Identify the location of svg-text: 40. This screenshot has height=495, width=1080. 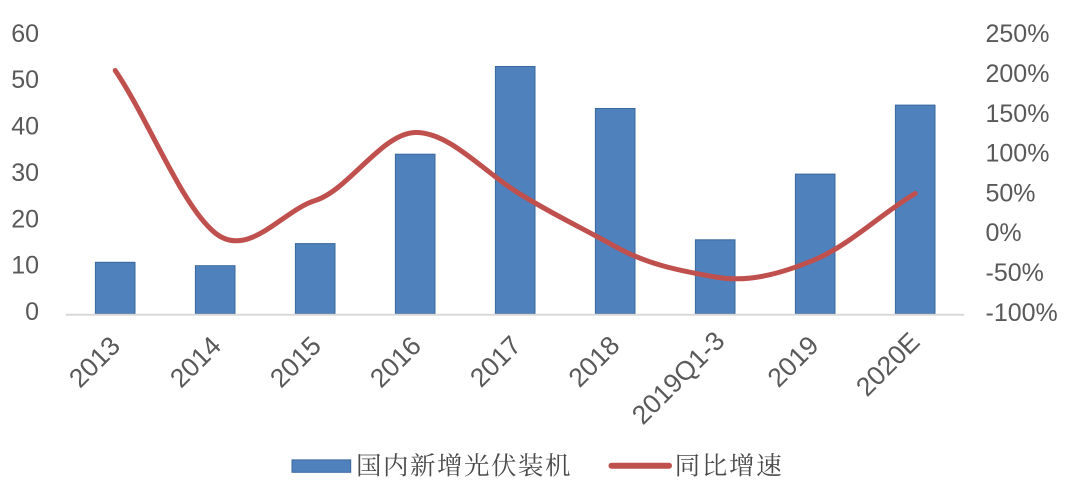
(25, 127).